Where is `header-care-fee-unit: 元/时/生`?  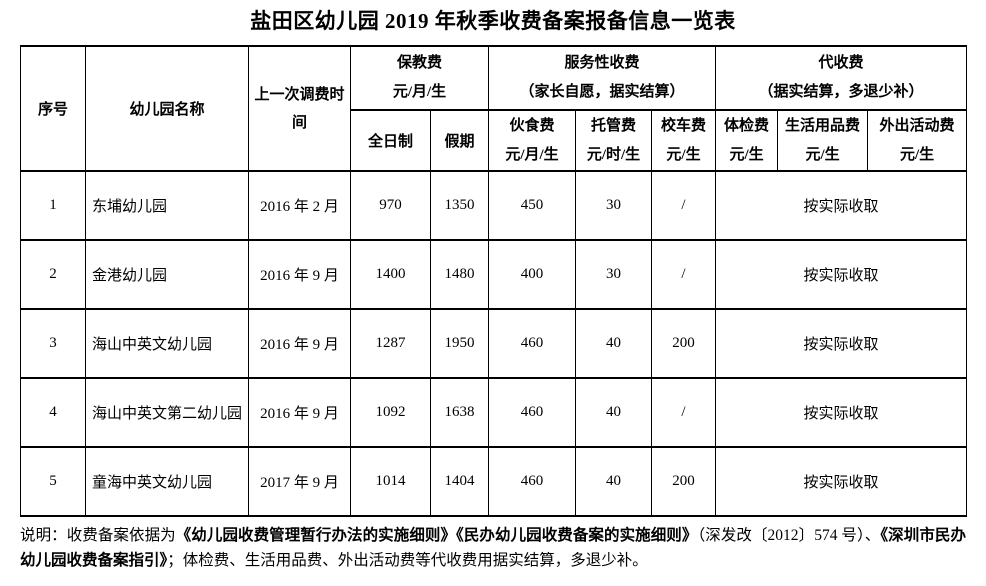 header-care-fee-unit: 元/时/生 is located at coordinates (613, 154).